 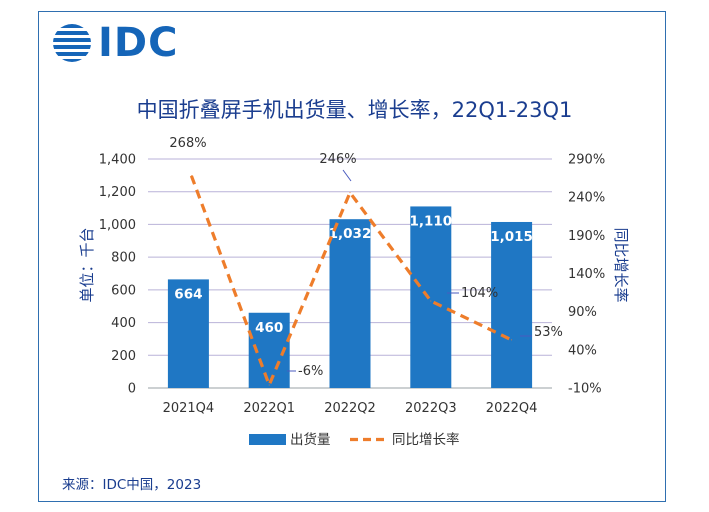 What do you see at coordinates (582, 312) in the screenshot?
I see `y2-tick-label: 90%` at bounding box center [582, 312].